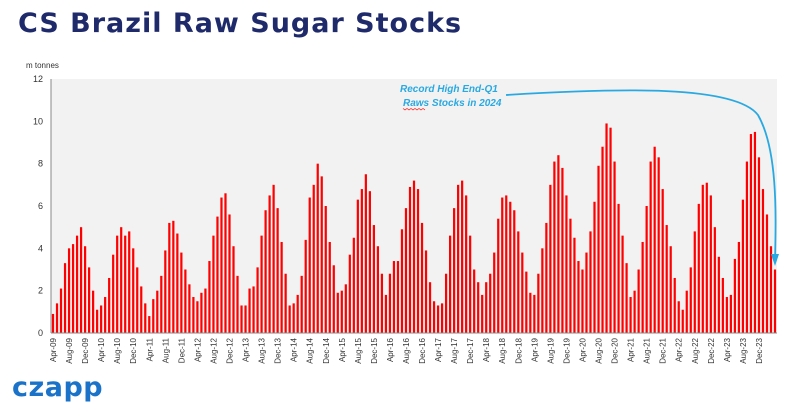  What do you see at coordinates (40, 164) in the screenshot?
I see `y-tick-label: 8` at bounding box center [40, 164].